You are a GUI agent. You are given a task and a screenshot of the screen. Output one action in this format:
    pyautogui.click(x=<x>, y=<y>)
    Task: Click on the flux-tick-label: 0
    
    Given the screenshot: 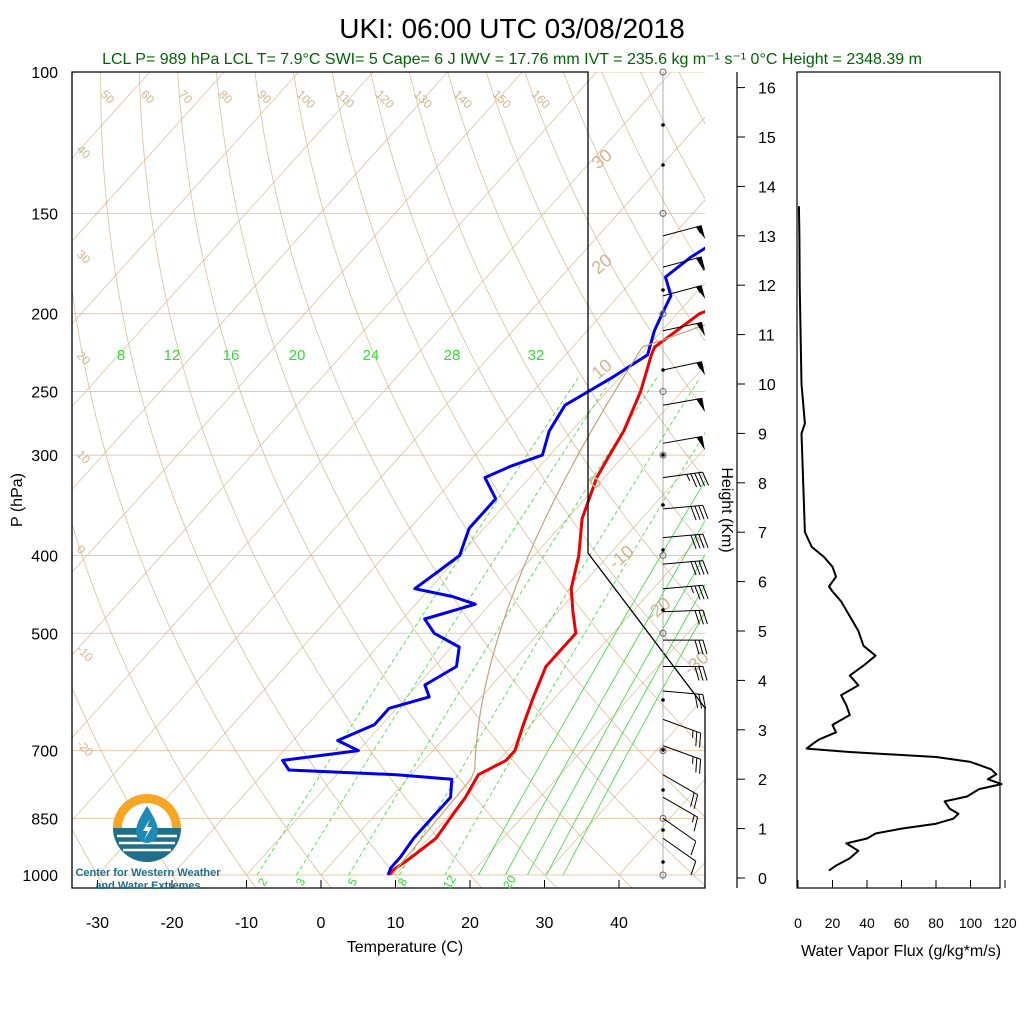 What is the action you would take?
    pyautogui.click(x=798, y=923)
    